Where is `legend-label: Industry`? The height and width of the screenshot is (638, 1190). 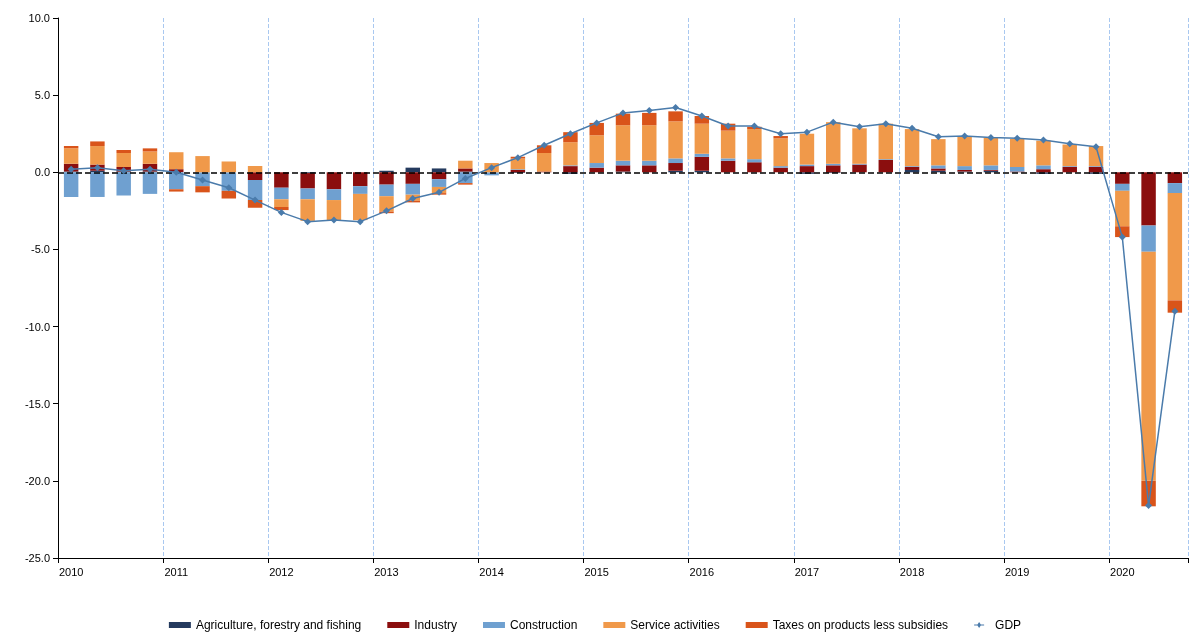
legend-label: Industry is located at coordinates (435, 625).